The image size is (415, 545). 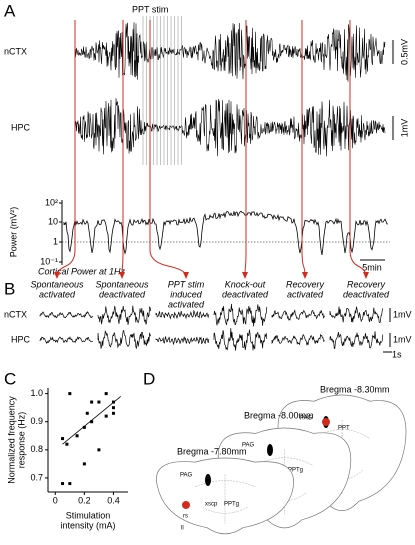 I want to click on y-axis-label: response (Hz), so click(x=21, y=440).